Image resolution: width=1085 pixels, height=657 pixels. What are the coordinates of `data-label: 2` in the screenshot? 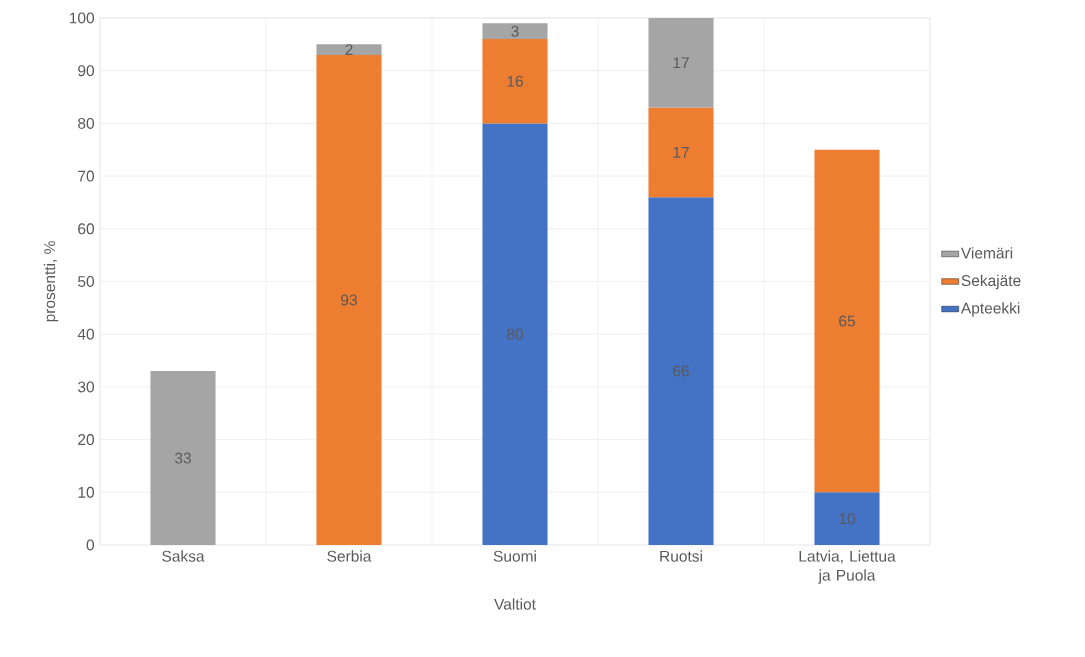 It's located at (349, 50).